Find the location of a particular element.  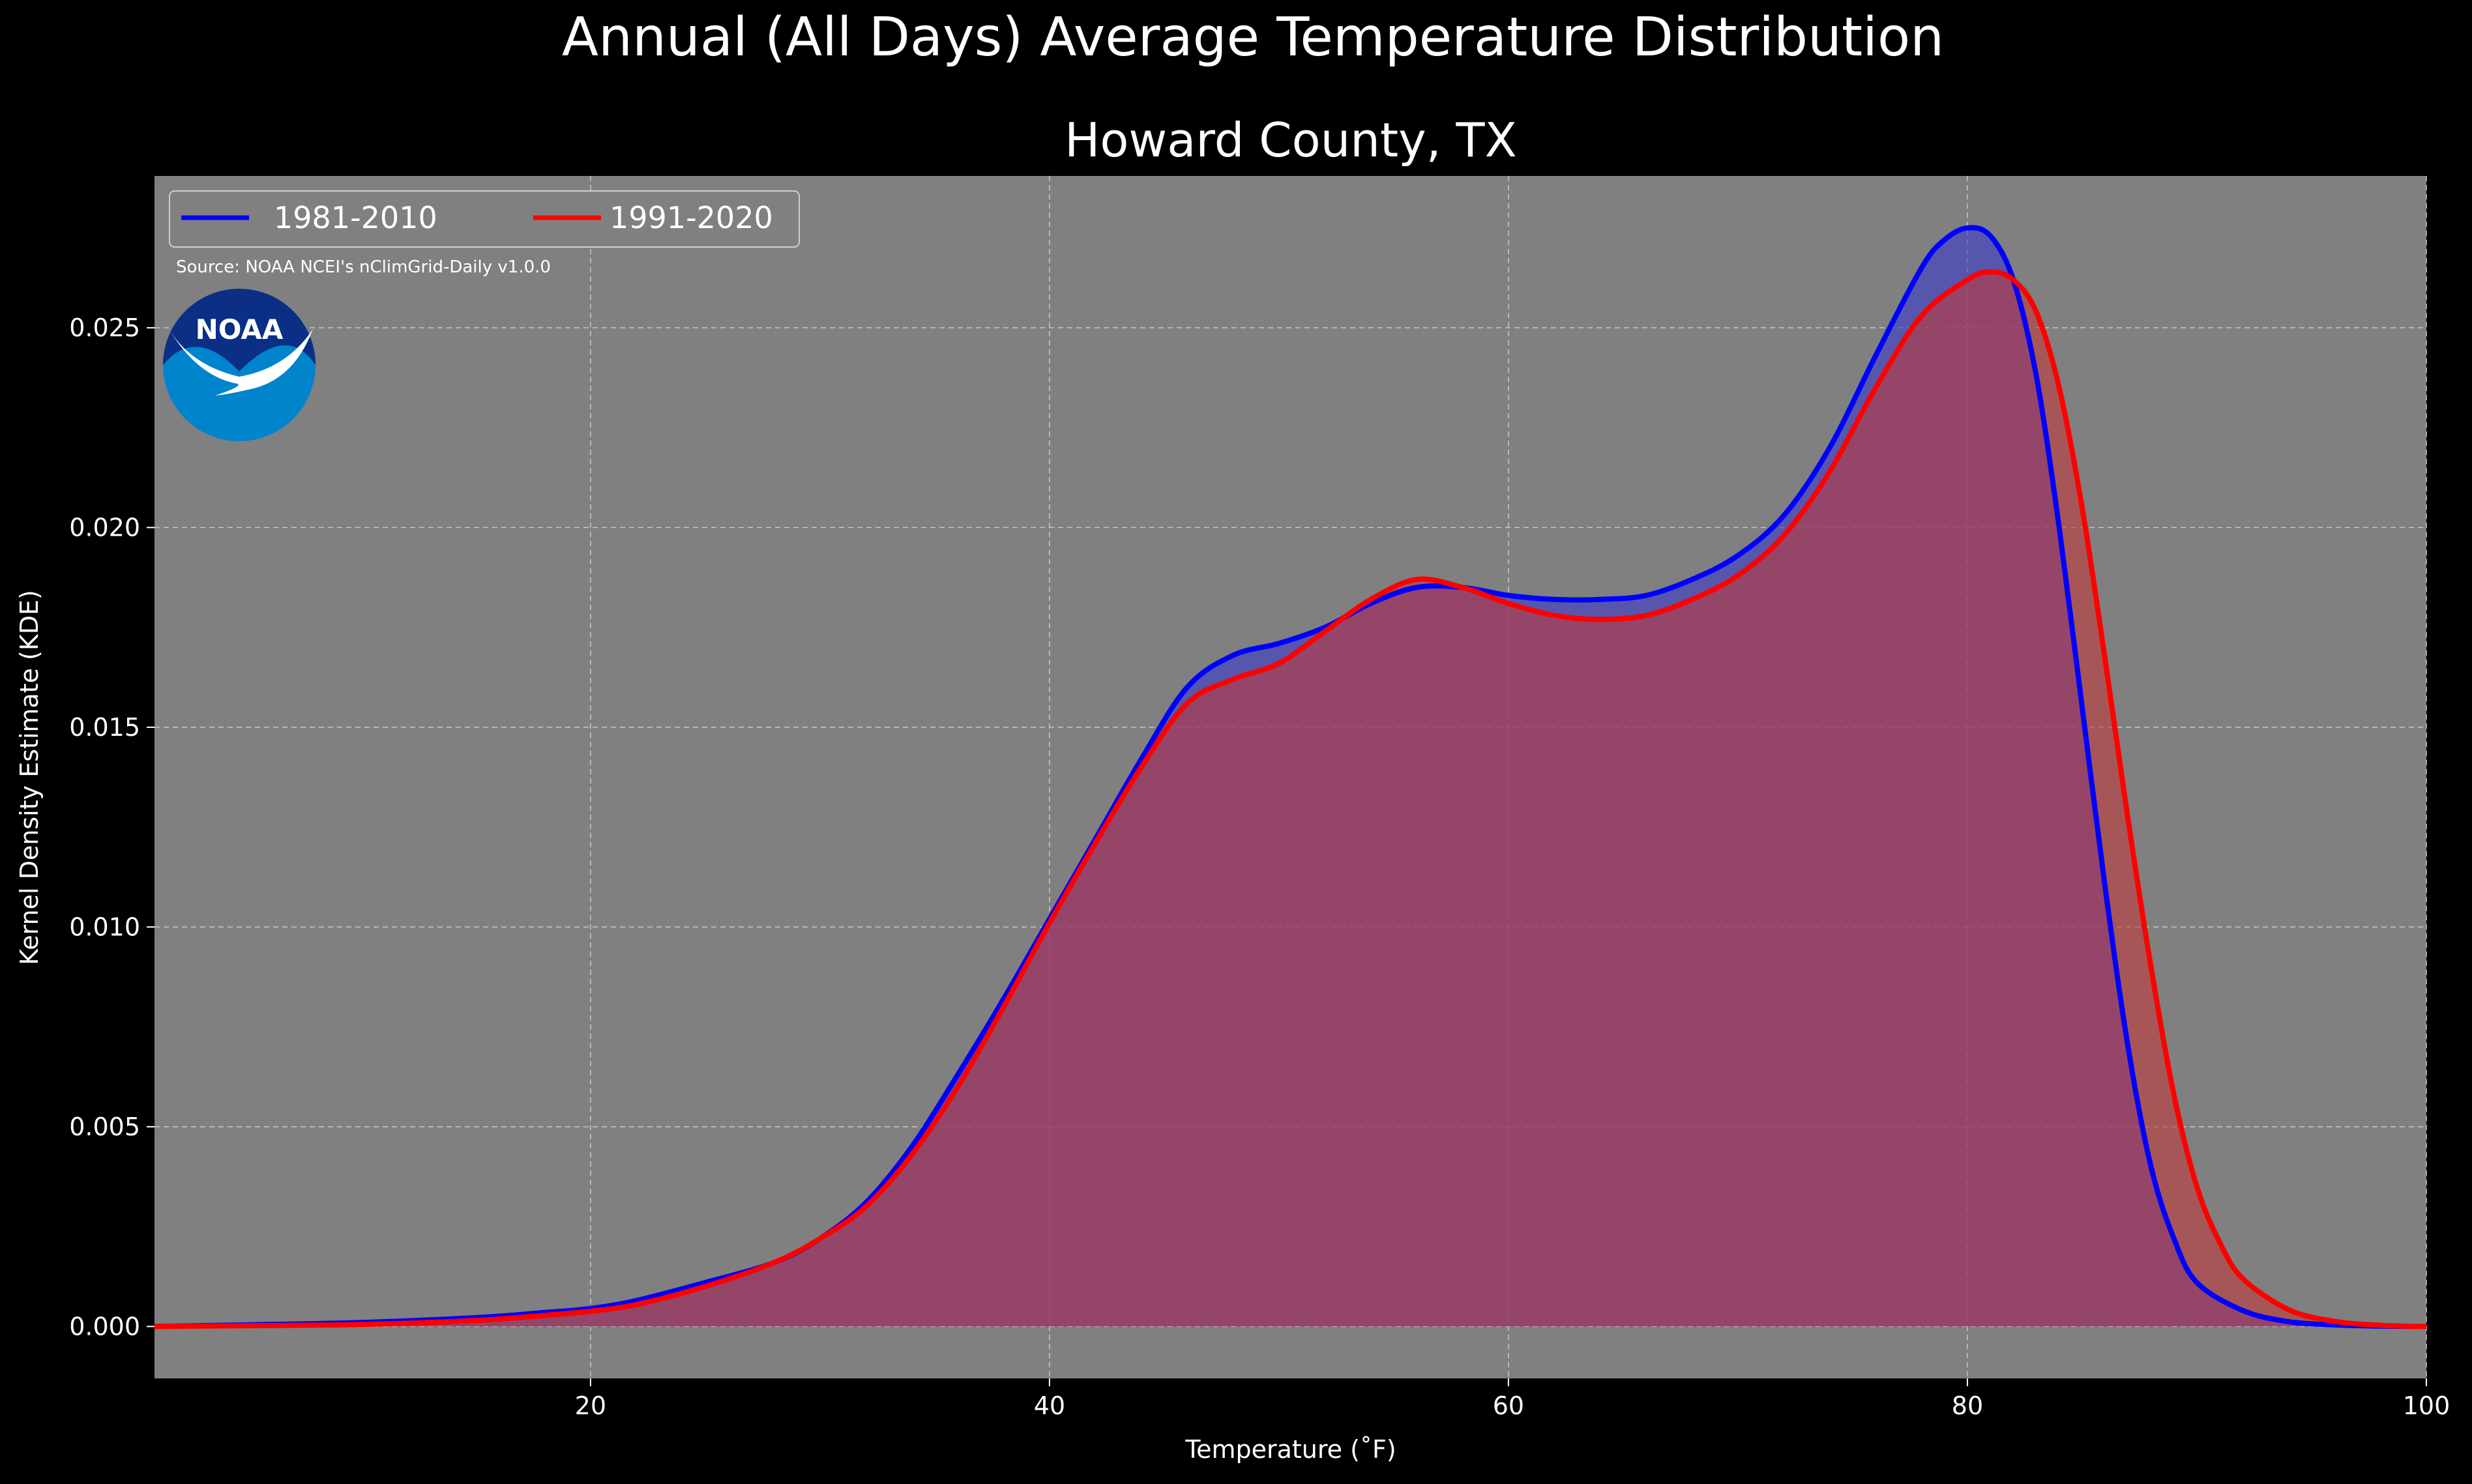

y-tick-label: 0.010 is located at coordinates (105, 926).